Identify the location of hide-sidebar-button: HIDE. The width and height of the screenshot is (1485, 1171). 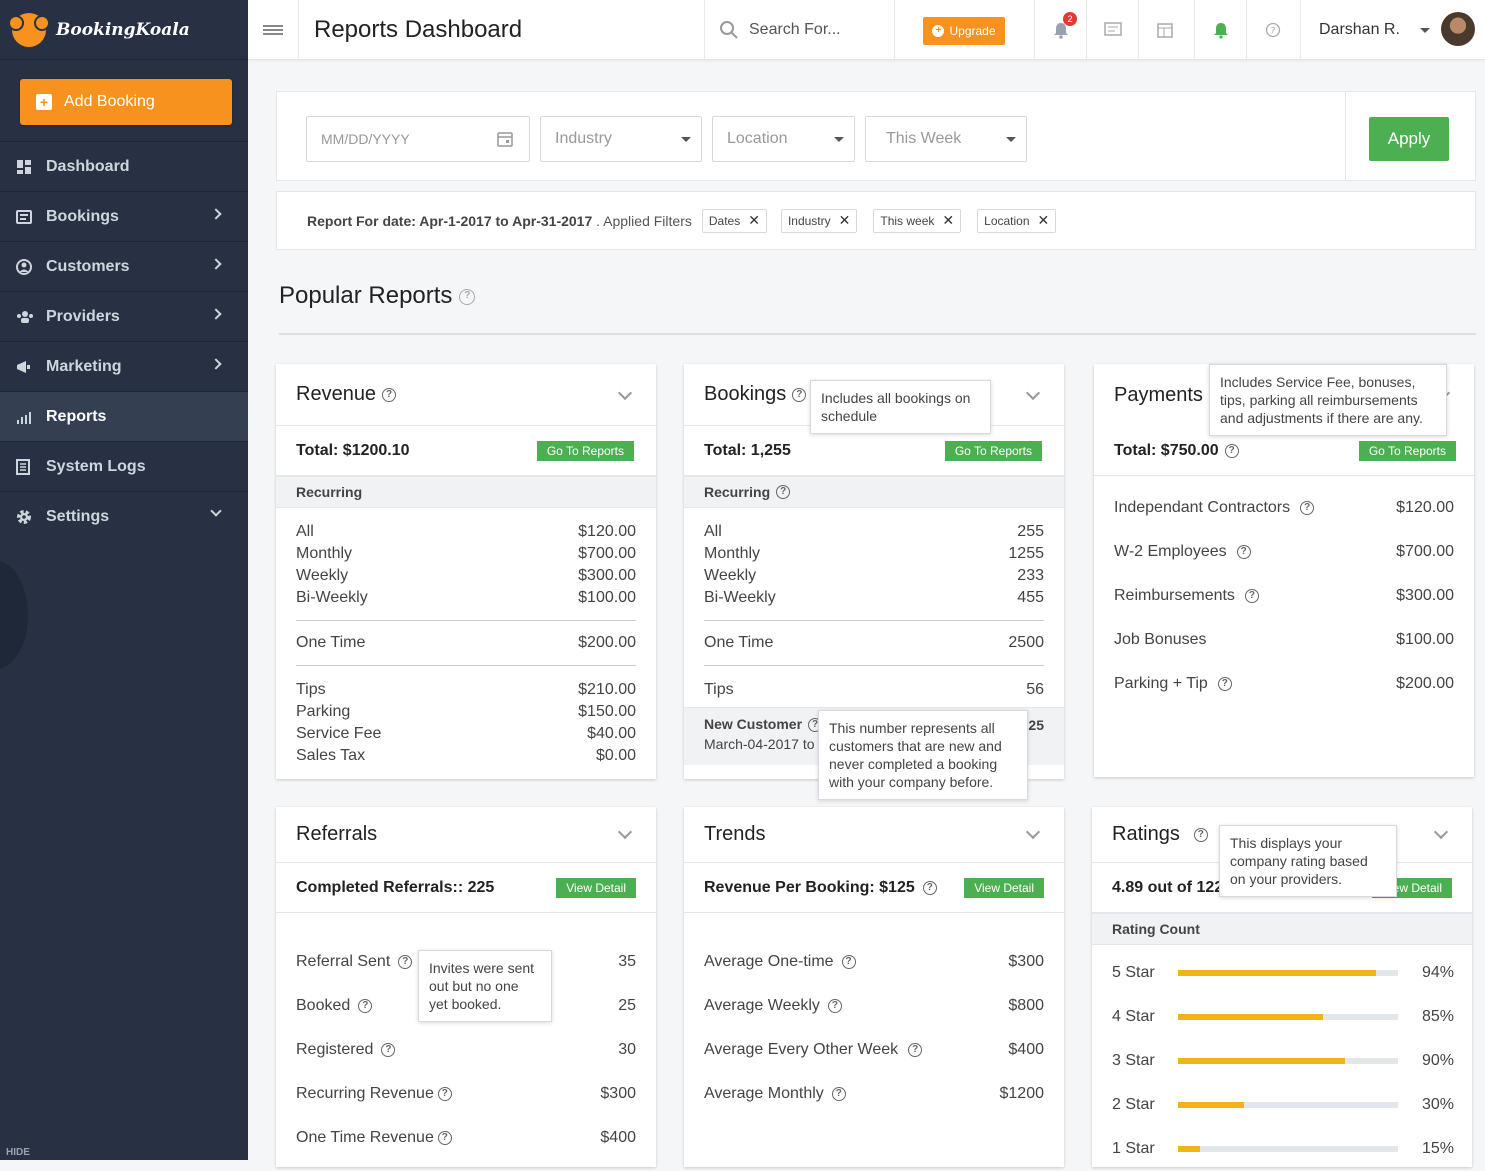
(18, 1152).